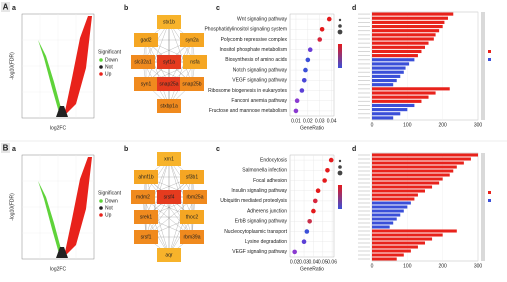 The image size is (507, 282). I want to click on y-tick-label: Wnt signaling pathway, so click(262, 19).